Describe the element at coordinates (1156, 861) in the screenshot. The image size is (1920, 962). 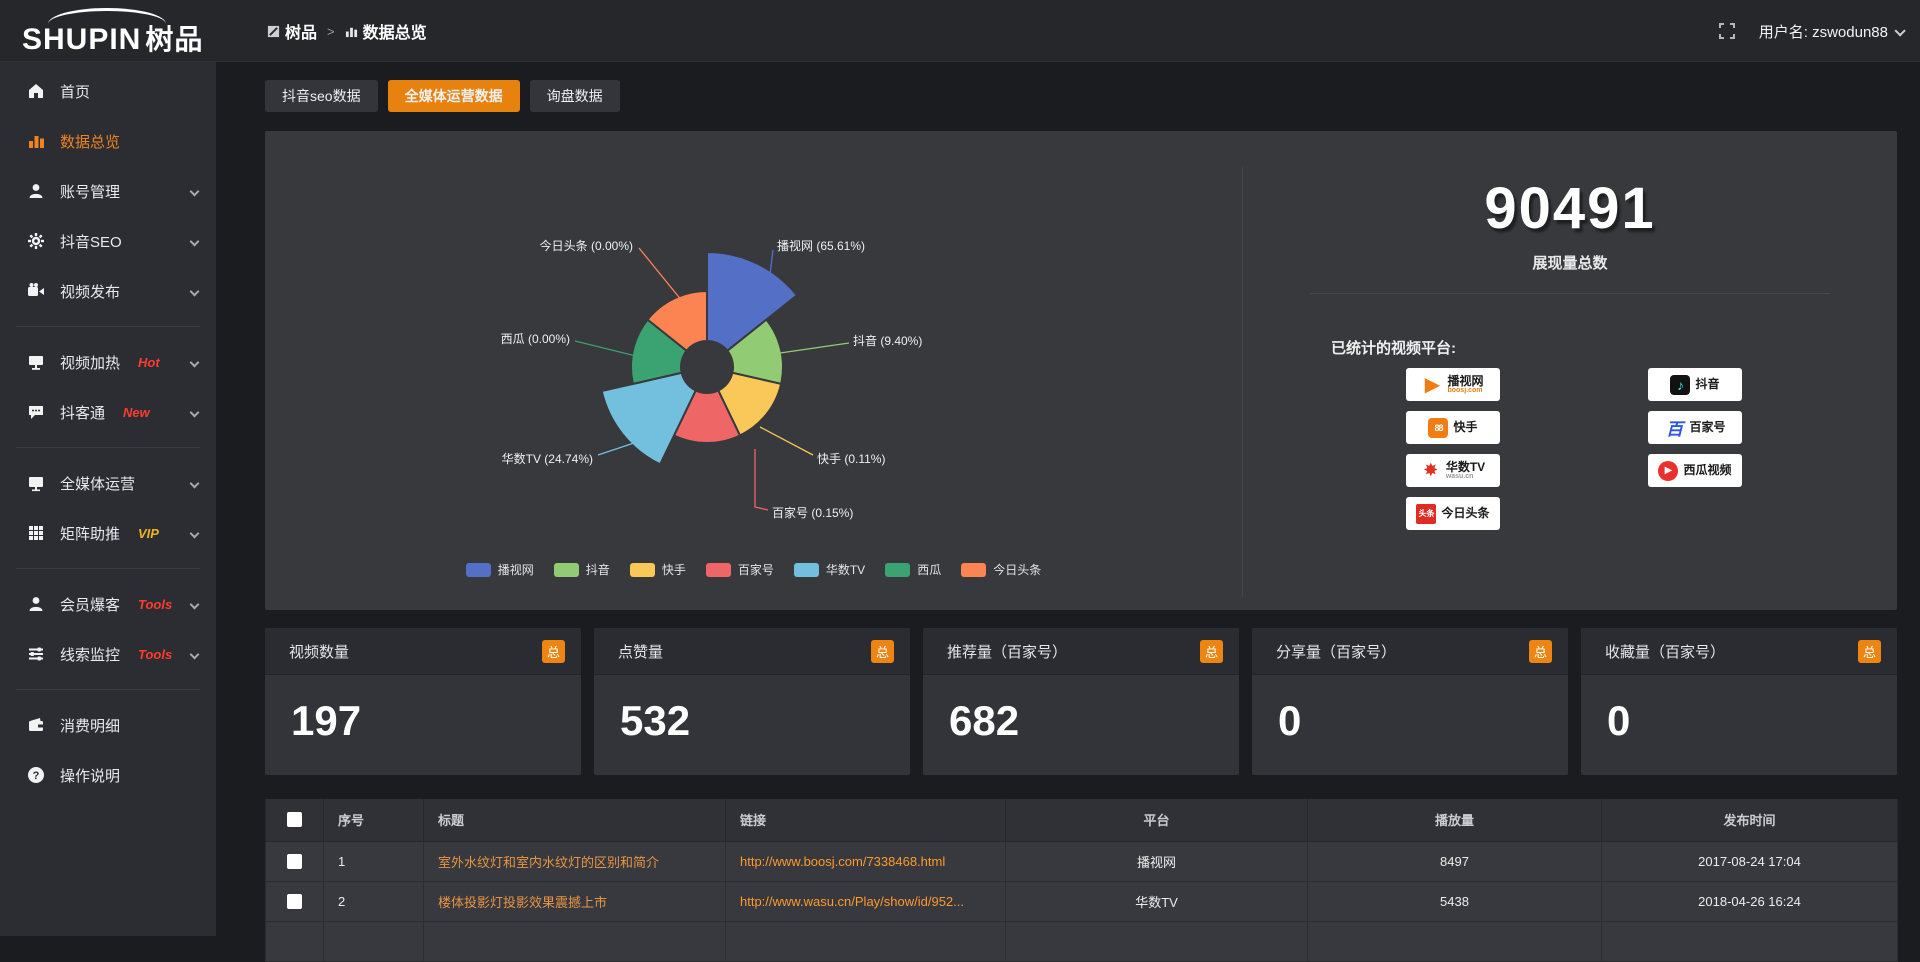
I see `cell-platform: 播视网` at that location.